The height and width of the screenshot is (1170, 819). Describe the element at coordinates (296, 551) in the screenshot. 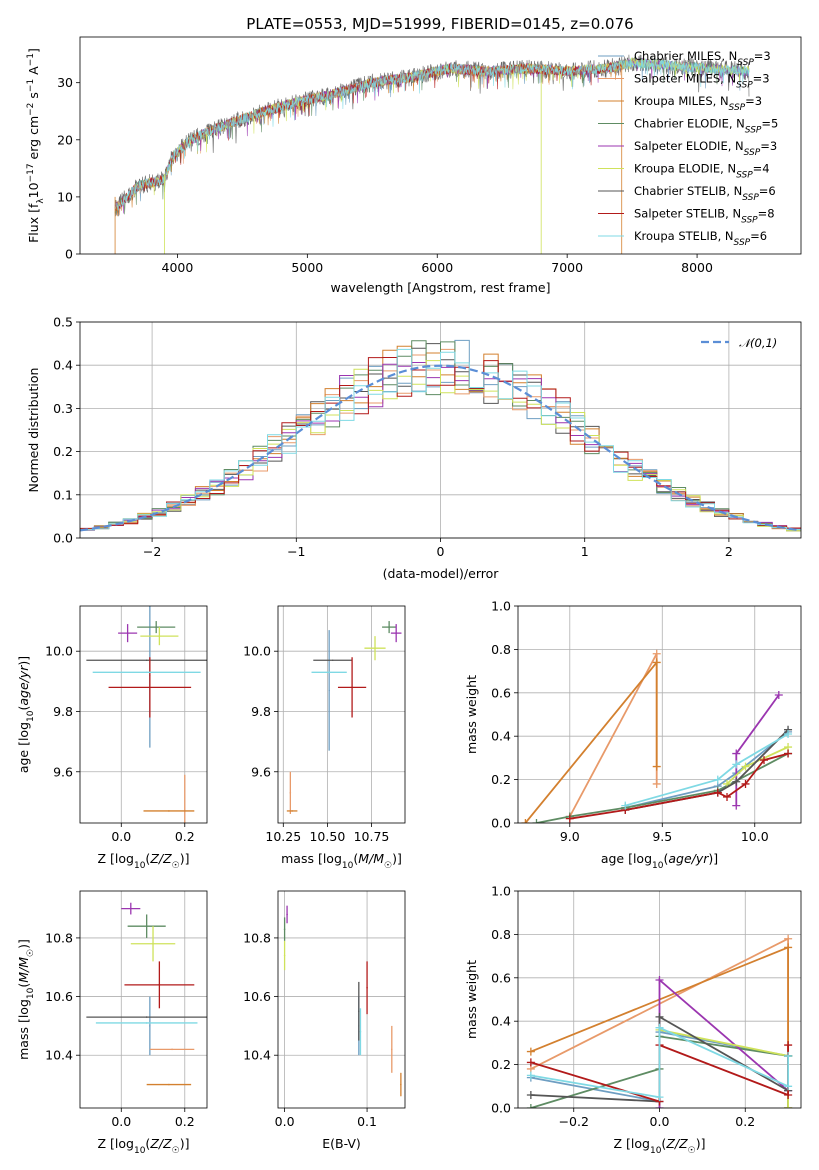

I see `x-tick-label: −1` at that location.